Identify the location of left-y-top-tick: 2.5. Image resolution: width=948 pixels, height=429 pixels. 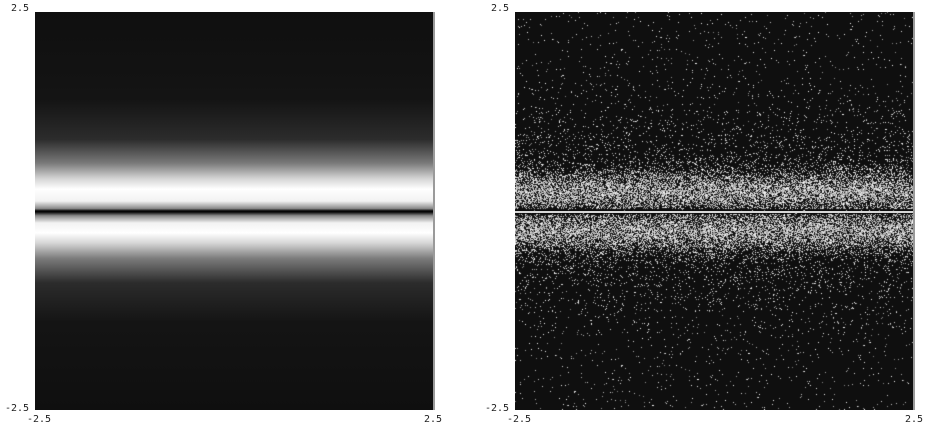
(20, 8).